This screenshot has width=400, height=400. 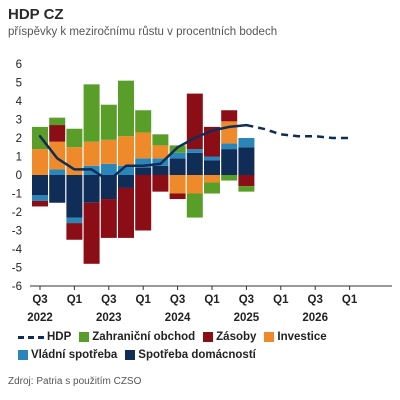 I want to click on legend-label-household: Spotřeba domácností, so click(x=197, y=355).